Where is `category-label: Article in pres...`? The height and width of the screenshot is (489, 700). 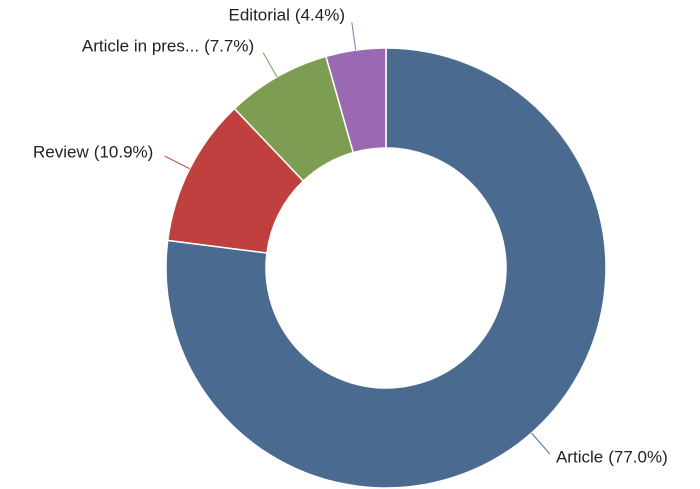 category-label: Article in pres... is located at coordinates (140, 46).